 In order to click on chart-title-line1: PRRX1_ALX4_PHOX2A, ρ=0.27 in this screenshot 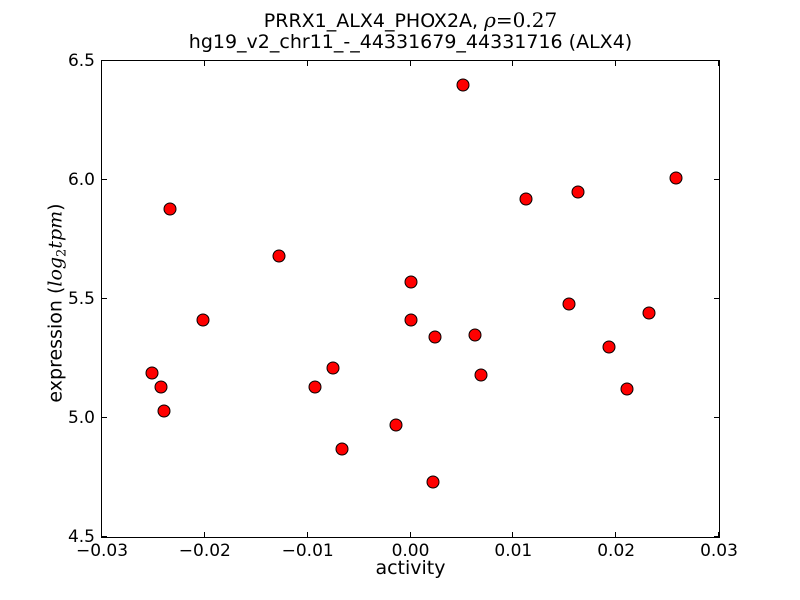, I will do `click(410, 21)`.